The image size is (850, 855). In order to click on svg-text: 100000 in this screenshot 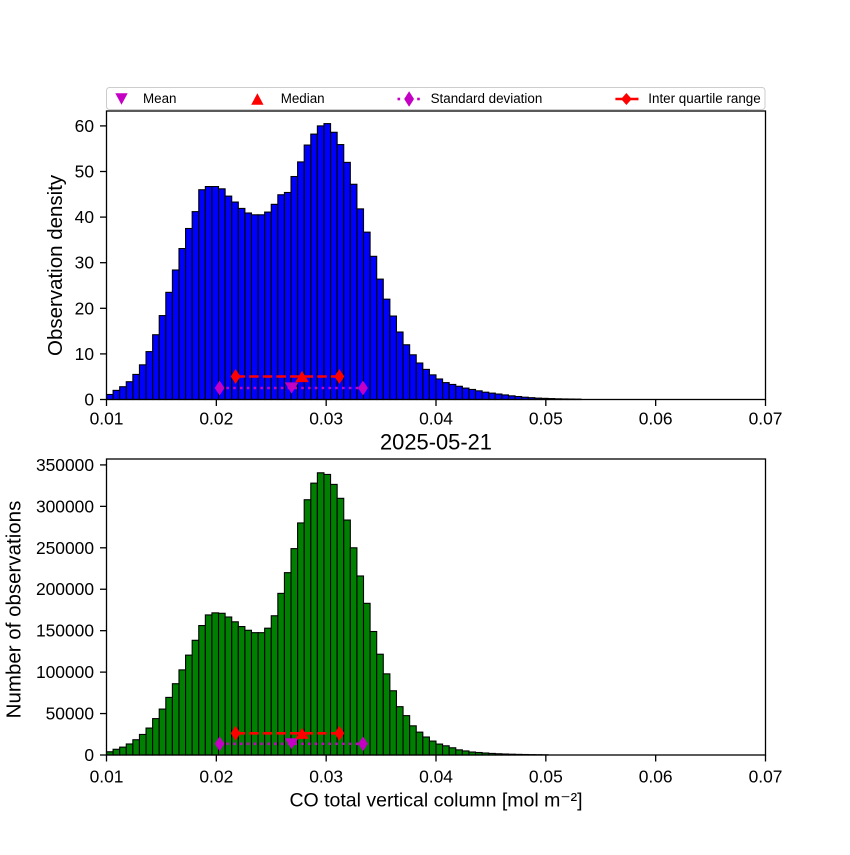, I will do `click(65, 672)`.